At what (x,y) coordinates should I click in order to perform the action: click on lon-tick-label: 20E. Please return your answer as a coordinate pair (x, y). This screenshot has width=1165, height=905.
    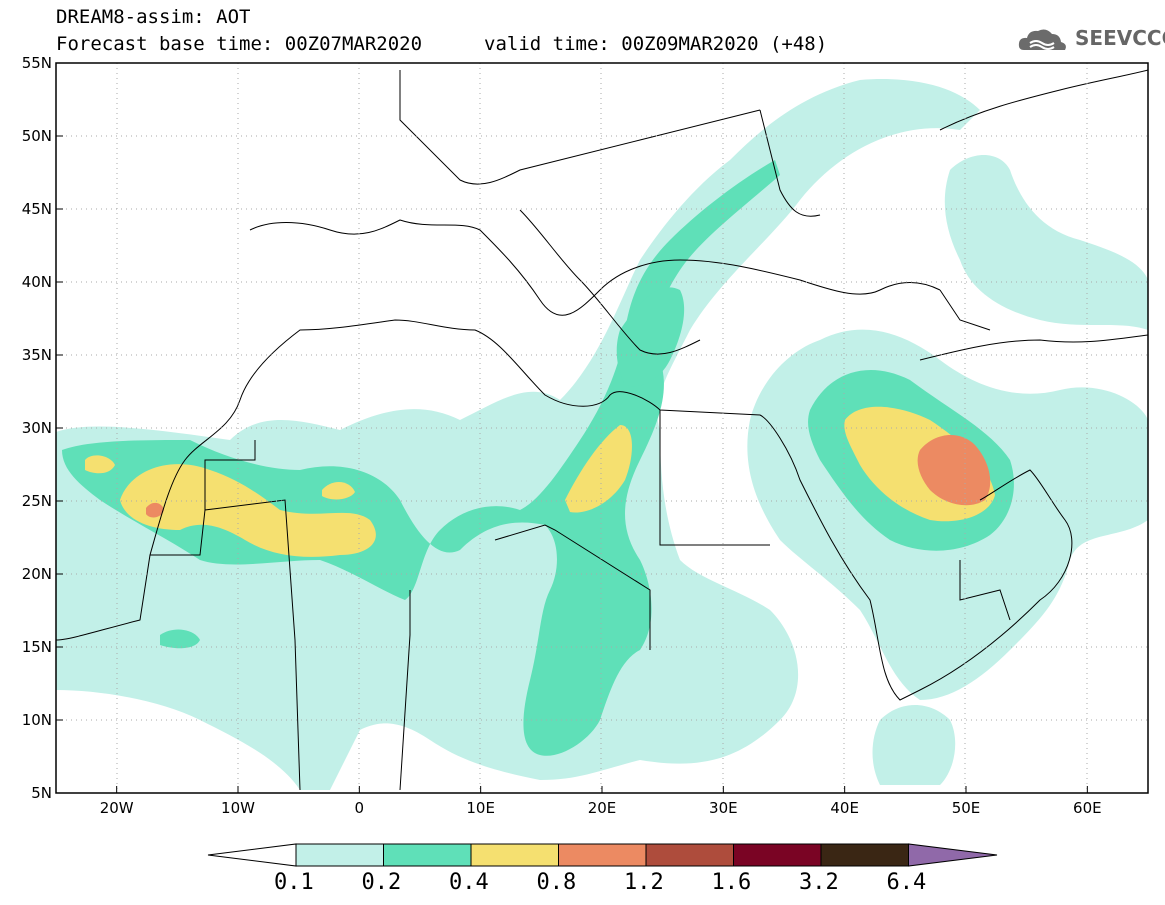
    Looking at the image, I should click on (602, 808).